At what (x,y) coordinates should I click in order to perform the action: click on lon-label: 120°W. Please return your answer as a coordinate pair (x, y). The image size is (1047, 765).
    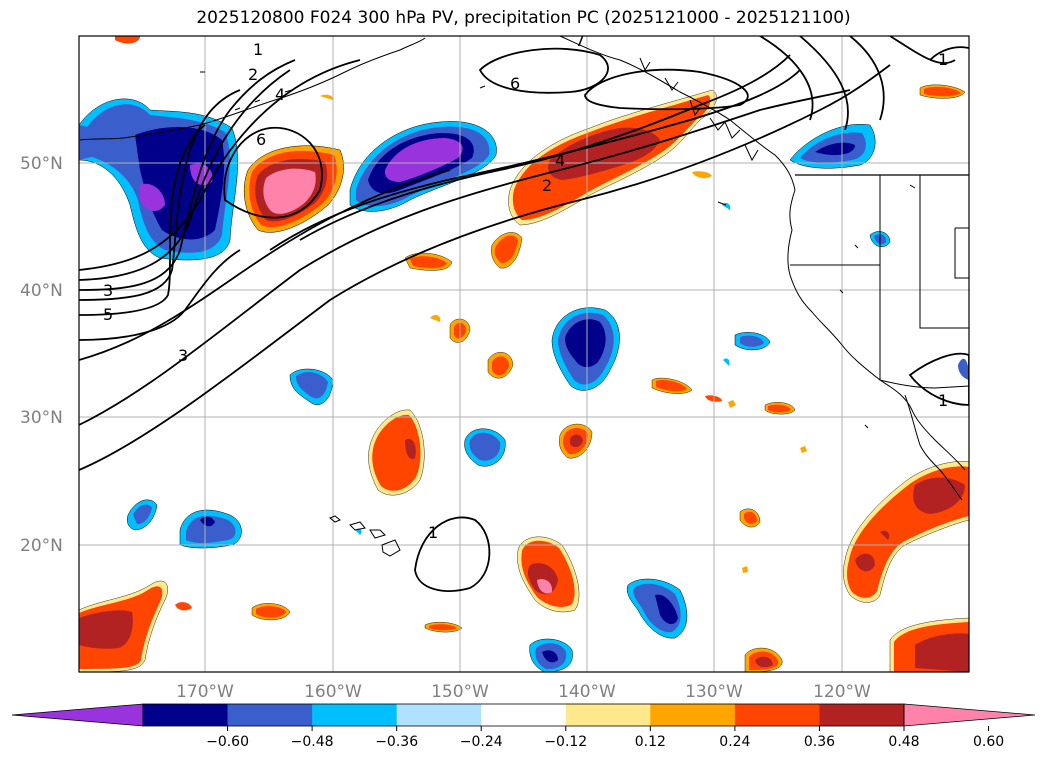
    Looking at the image, I should click on (842, 692).